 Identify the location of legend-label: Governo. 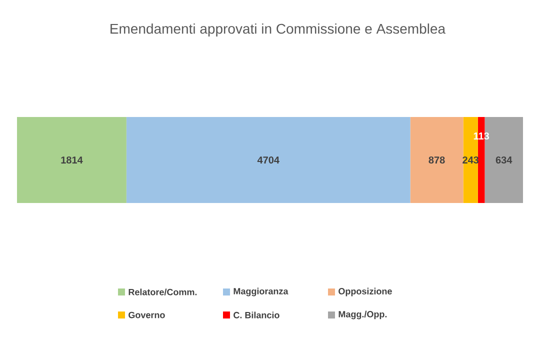
(146, 315).